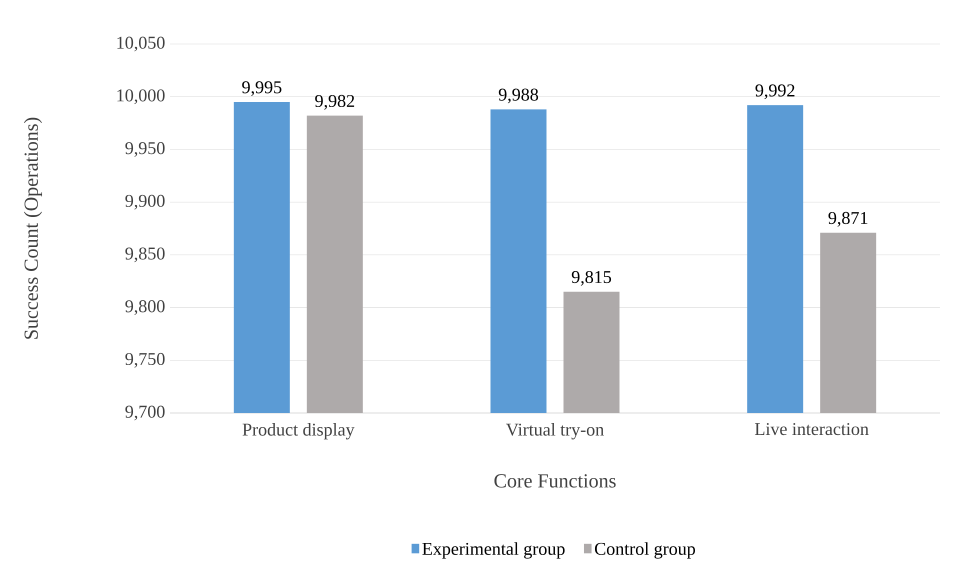 The height and width of the screenshot is (581, 958). What do you see at coordinates (555, 431) in the screenshot?
I see `x-tick-label: Virtual try-on` at bounding box center [555, 431].